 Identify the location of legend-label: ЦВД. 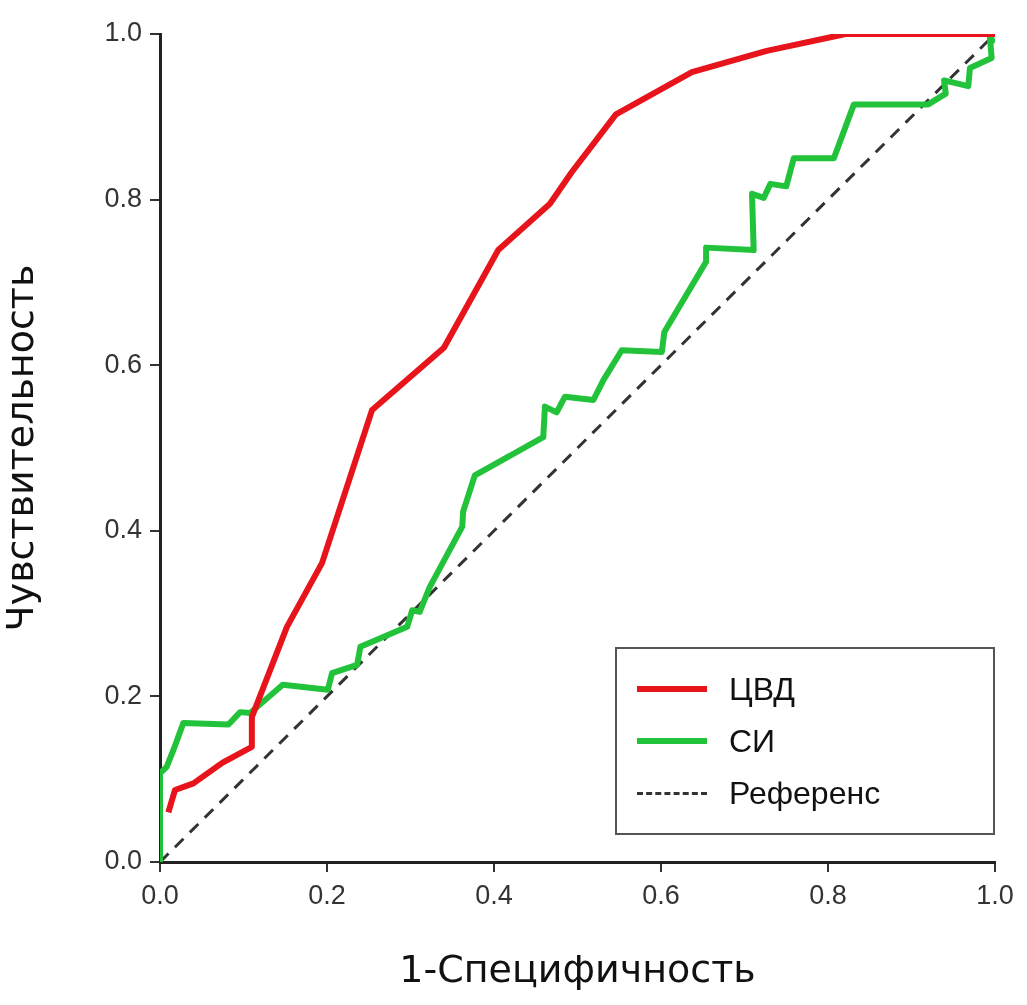
(762, 689).